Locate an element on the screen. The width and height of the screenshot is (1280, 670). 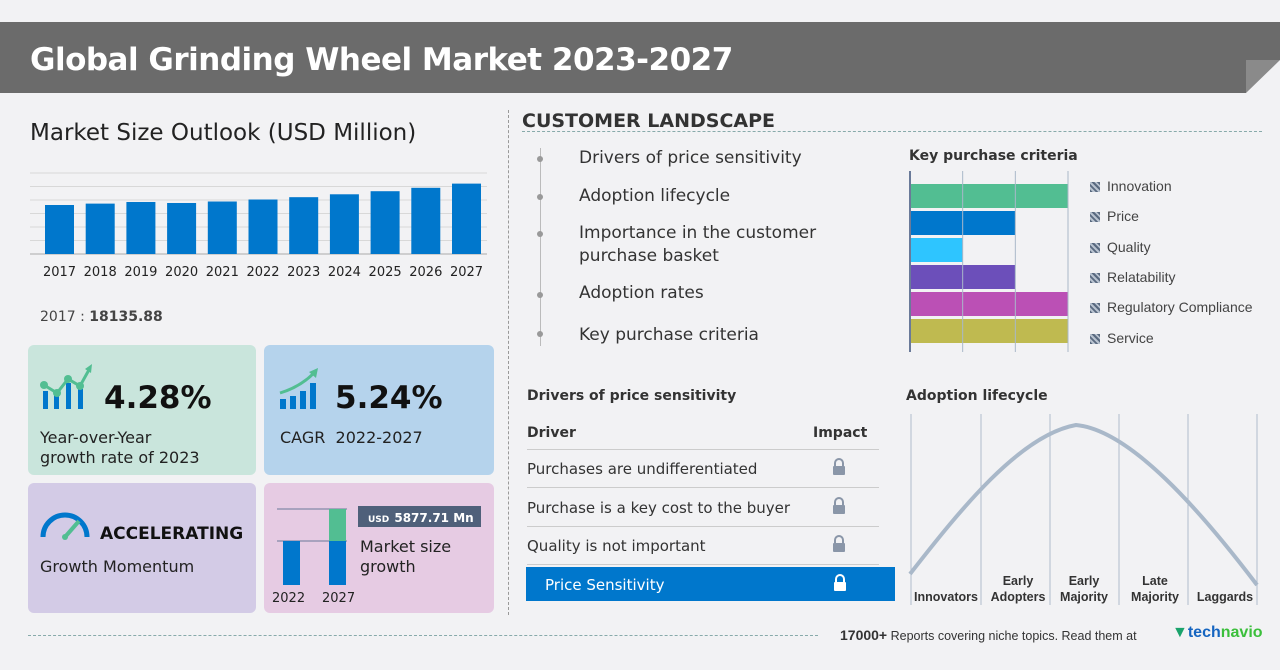
growth-value: 5877.71 Mn is located at coordinates (434, 518).